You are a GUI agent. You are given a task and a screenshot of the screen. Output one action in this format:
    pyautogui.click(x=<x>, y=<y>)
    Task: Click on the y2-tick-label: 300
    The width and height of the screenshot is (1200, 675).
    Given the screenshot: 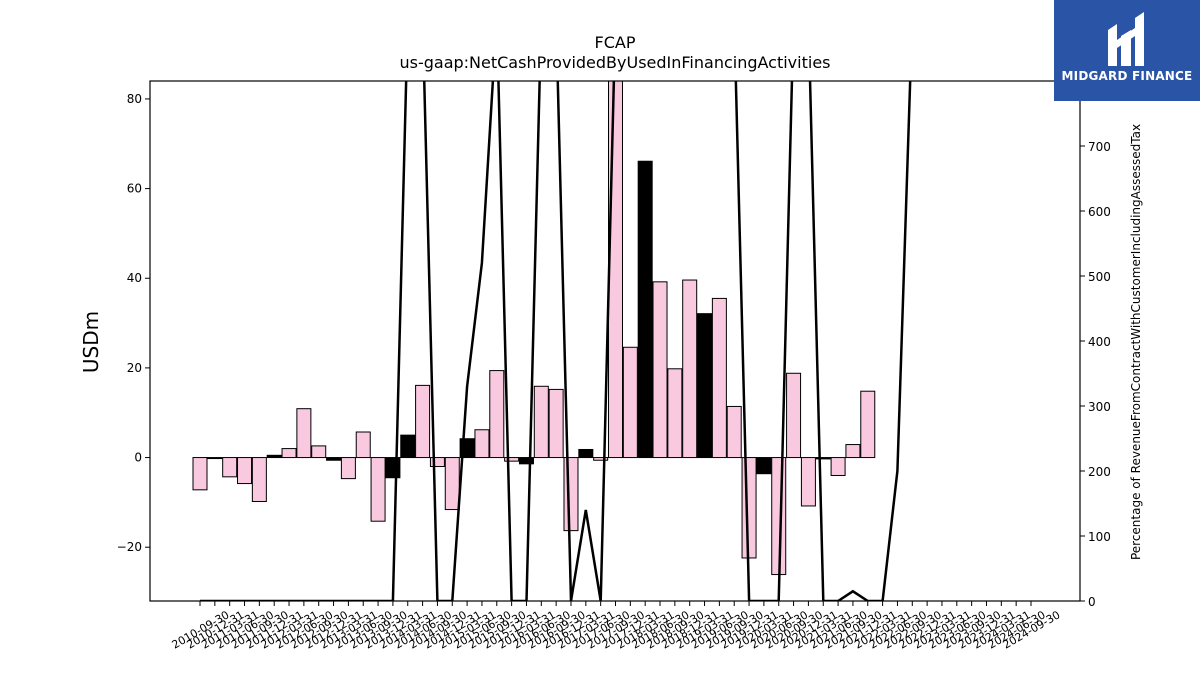 What is the action you would take?
    pyautogui.click(x=1099, y=407)
    